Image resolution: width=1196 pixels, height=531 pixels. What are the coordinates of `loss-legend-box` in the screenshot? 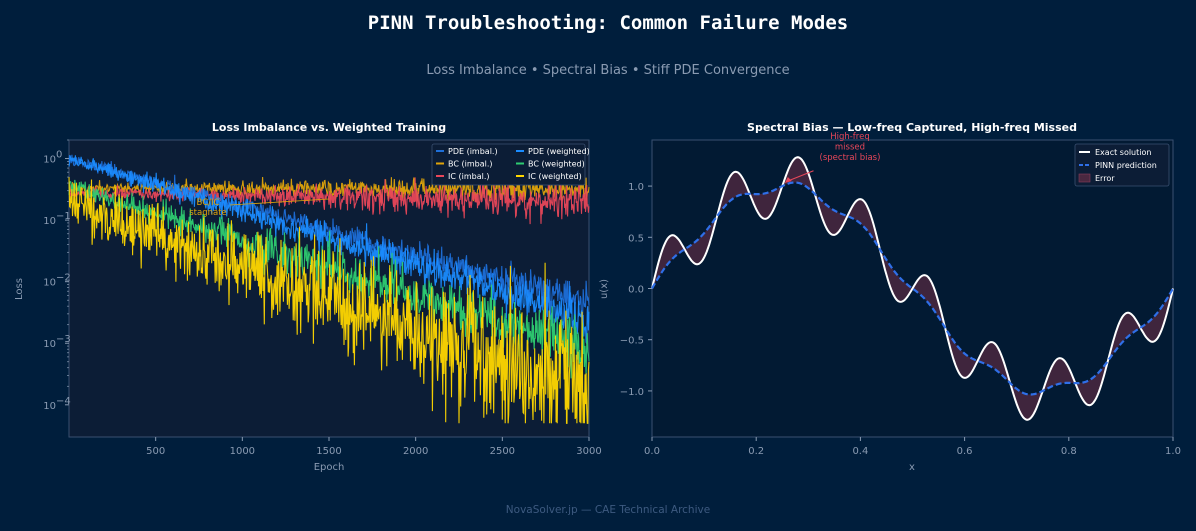 It's located at (508, 164).